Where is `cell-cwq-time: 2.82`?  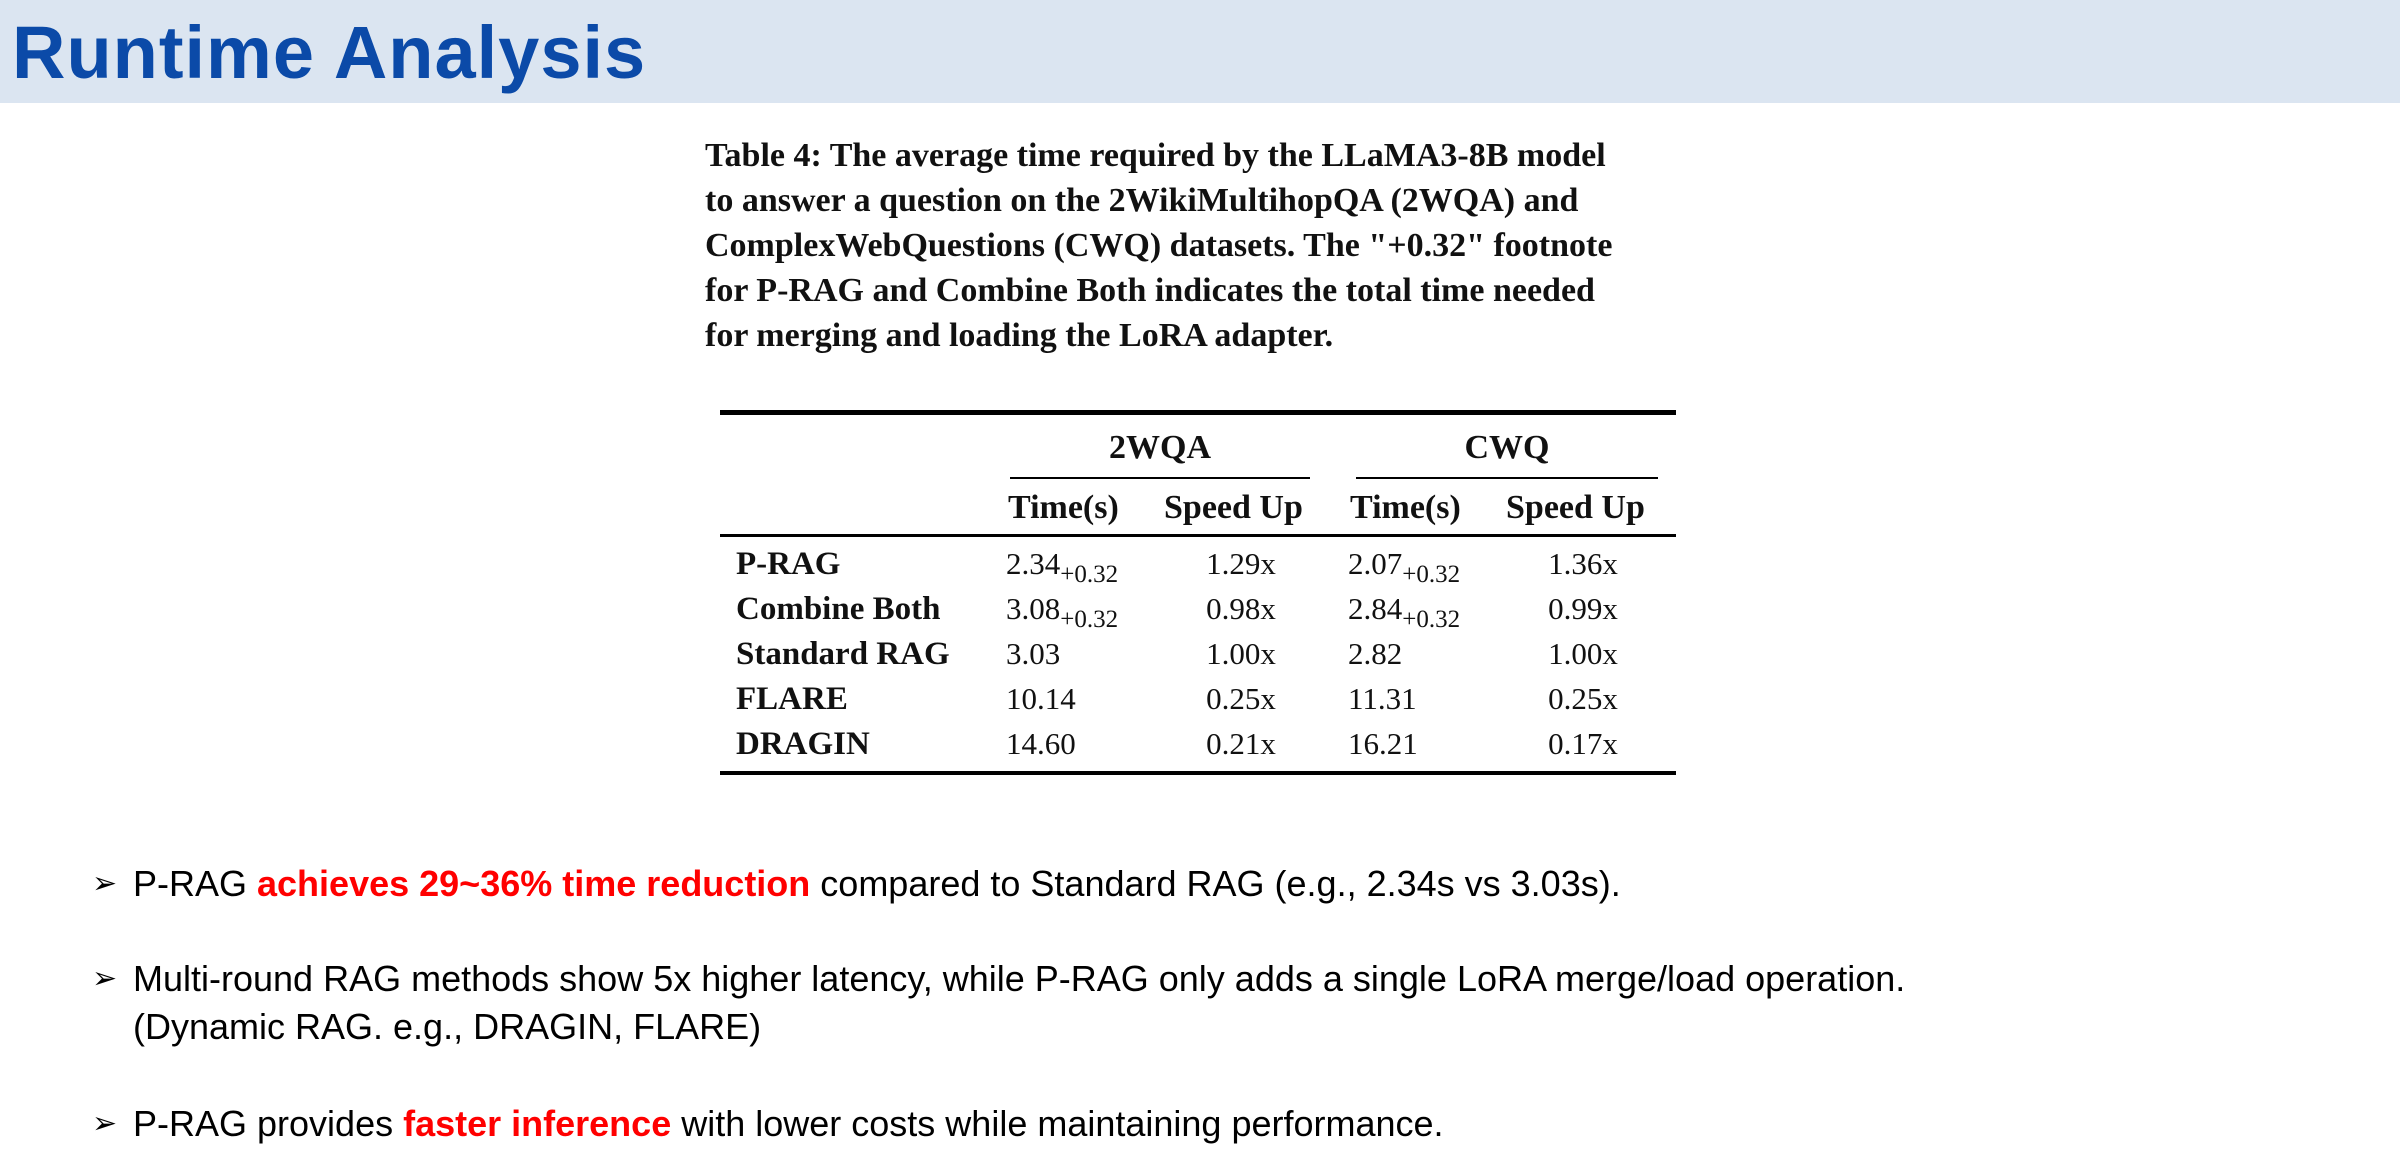
cell-cwq-time: 2.82 is located at coordinates (1375, 654).